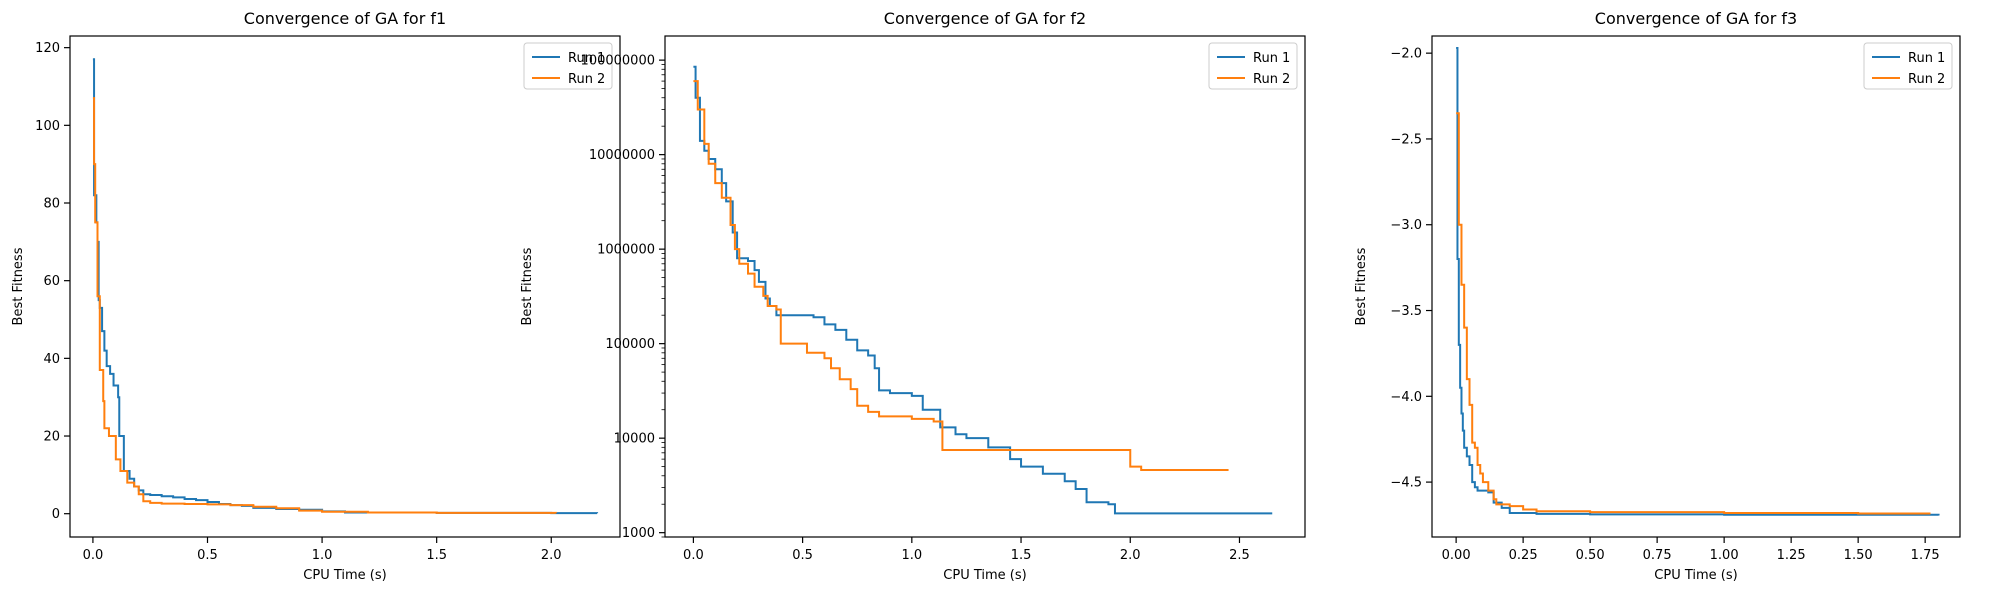 This screenshot has height=600, width=2000. Describe the element at coordinates (1657, 555) in the screenshot. I see `x-tick-label: 0.75` at that location.